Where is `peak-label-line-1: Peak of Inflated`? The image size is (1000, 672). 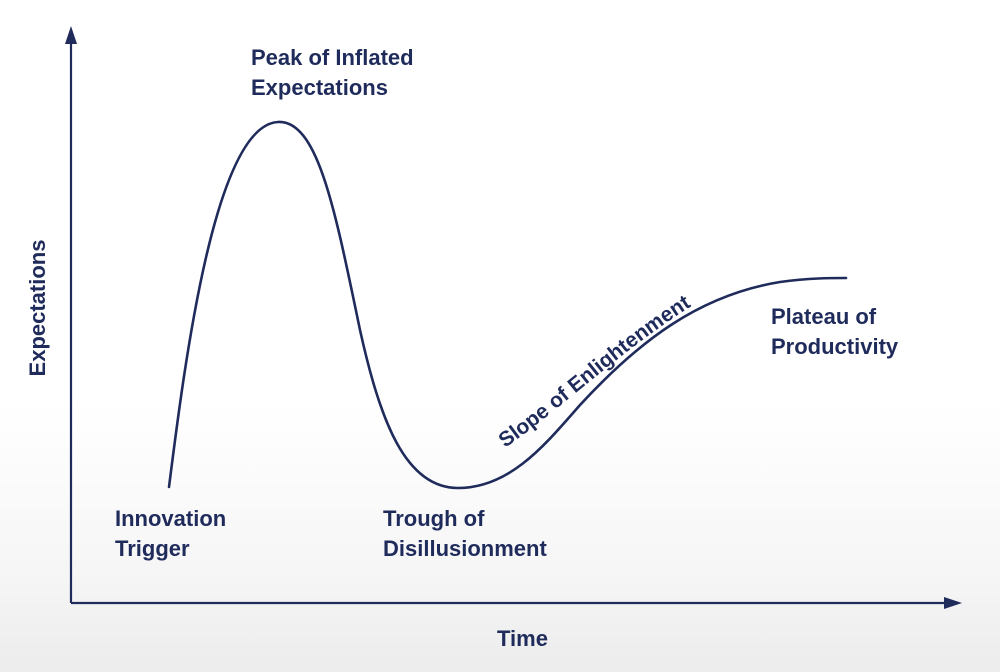 peak-label-line-1: Peak of Inflated is located at coordinates (332, 57).